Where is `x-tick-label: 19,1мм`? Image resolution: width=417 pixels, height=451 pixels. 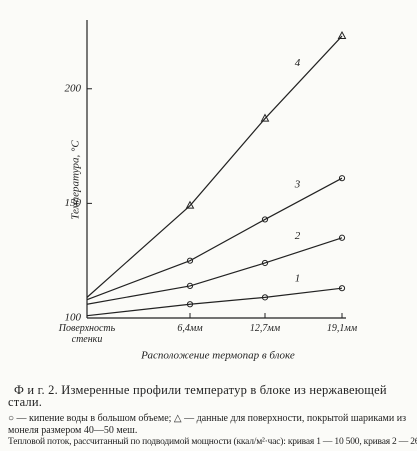 x-tick-label: 19,1мм is located at coordinates (342, 328).